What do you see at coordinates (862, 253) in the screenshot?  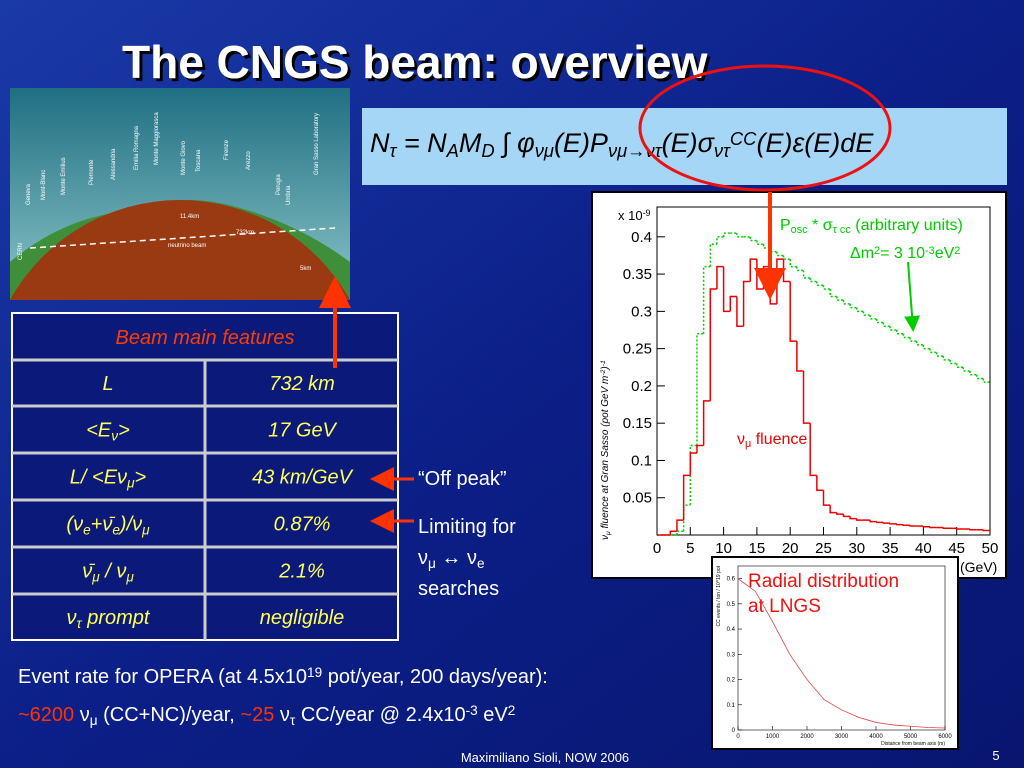 I see `text-segment: Δm` at bounding box center [862, 253].